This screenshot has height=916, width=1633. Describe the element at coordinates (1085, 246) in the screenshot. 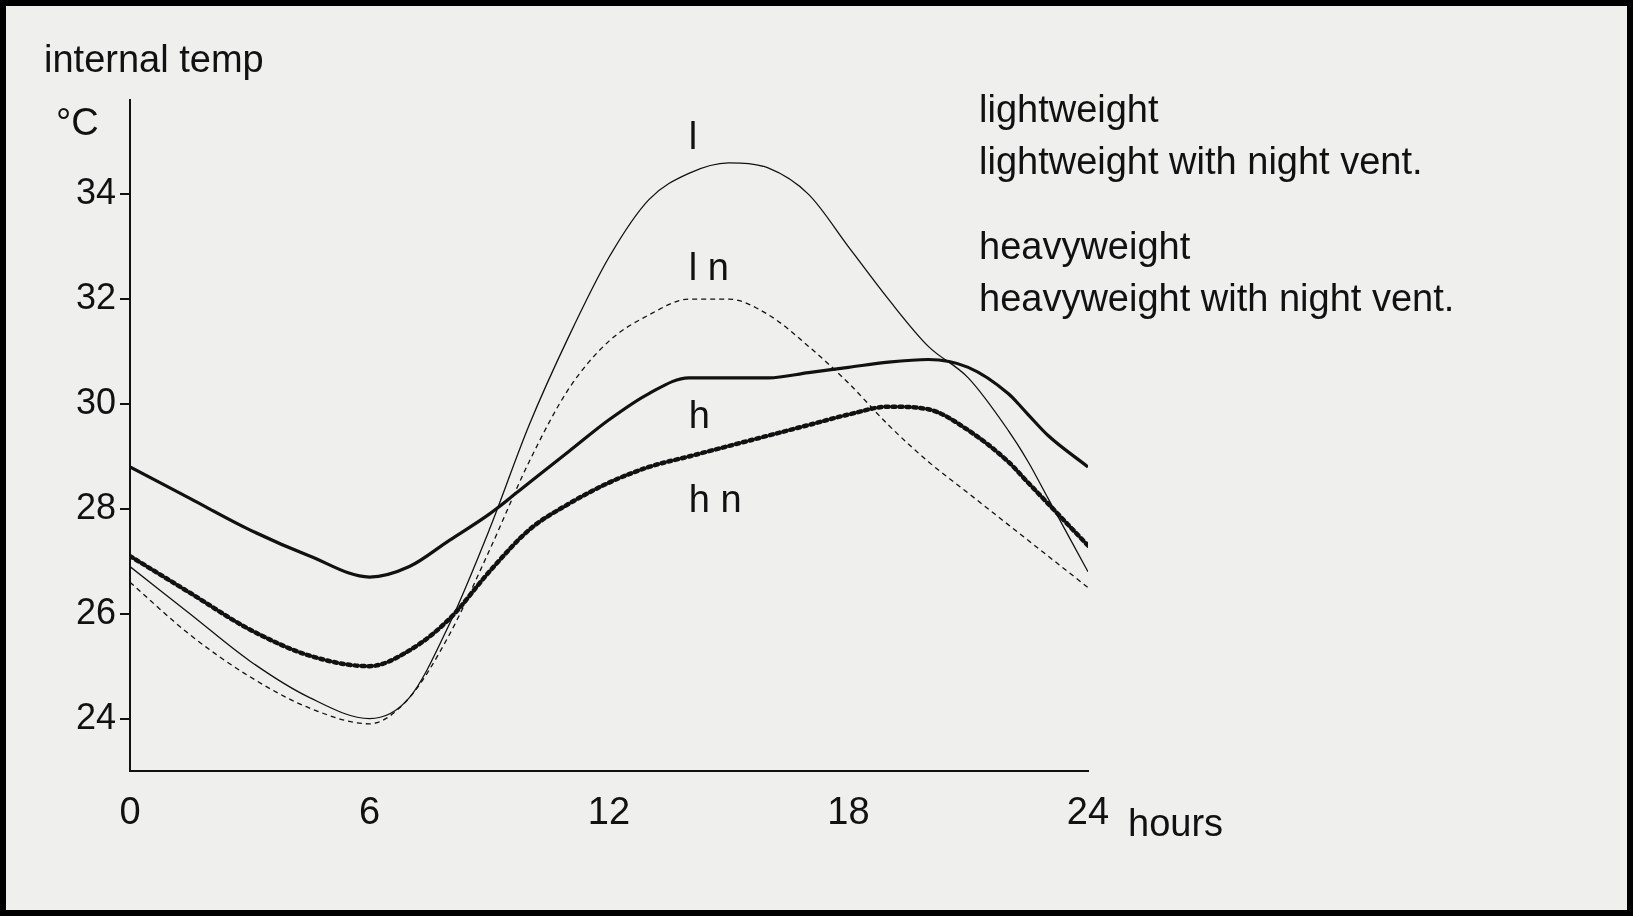

I see `annotation: heavyweight` at that location.